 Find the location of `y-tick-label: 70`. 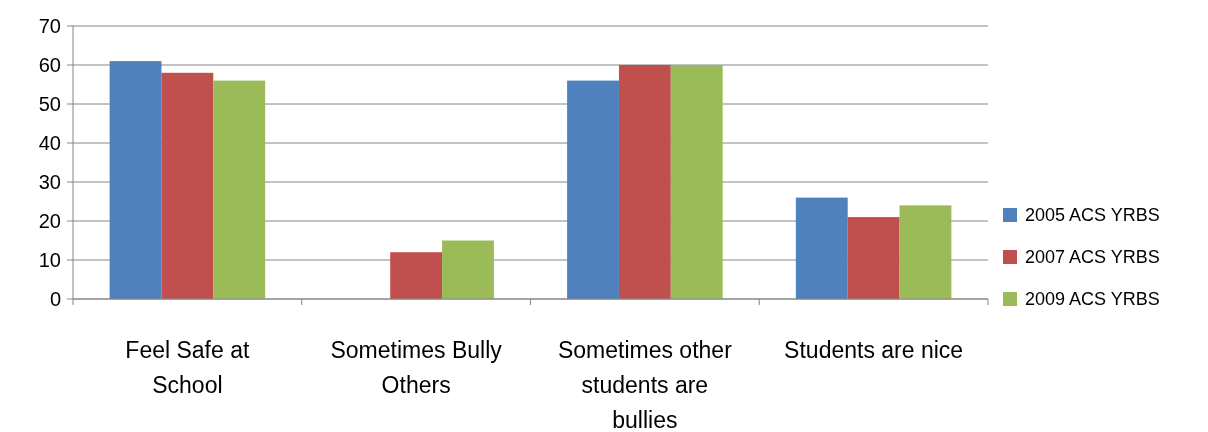

y-tick-label: 70 is located at coordinates (49, 26).